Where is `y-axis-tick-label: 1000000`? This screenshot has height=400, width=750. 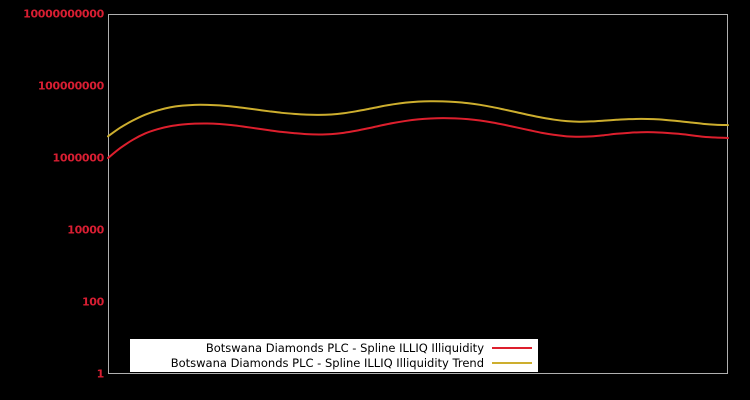 y-axis-tick-label: 1000000 is located at coordinates (78, 158).